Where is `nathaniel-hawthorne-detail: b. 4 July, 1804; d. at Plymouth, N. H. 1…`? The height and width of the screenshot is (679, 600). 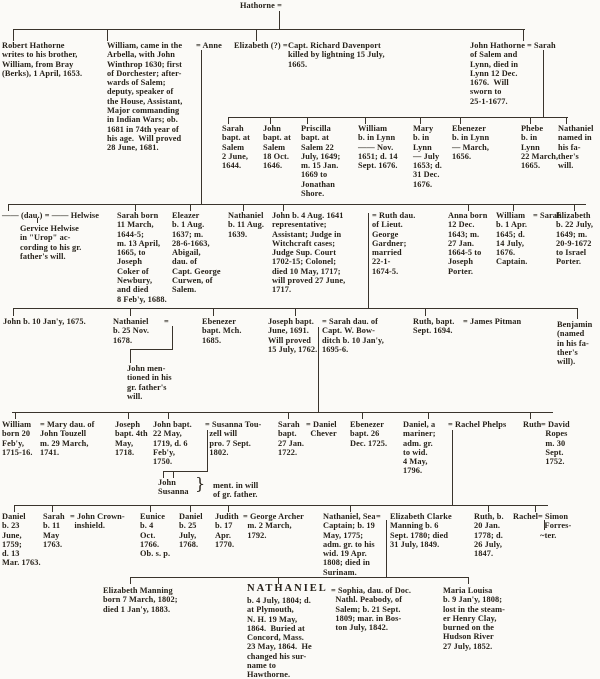
nathaniel-hawthorne-detail: b. 4 July, 1804; d. at Plymouth, N. H. 1… is located at coordinates (279, 637).